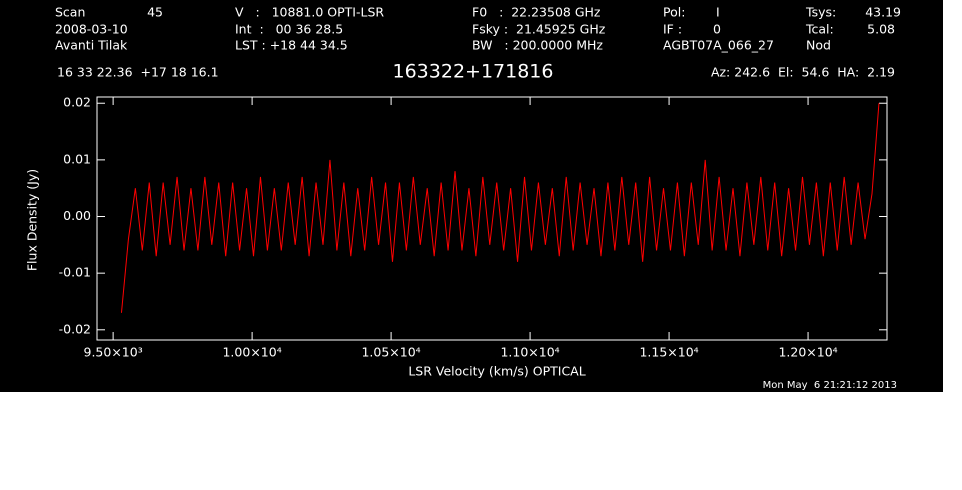 Image resolution: width=962 pixels, height=490 pixels. What do you see at coordinates (138, 72) in the screenshot?
I see `header-text: 16 33 22.36 +17 18 16.1` at bounding box center [138, 72].